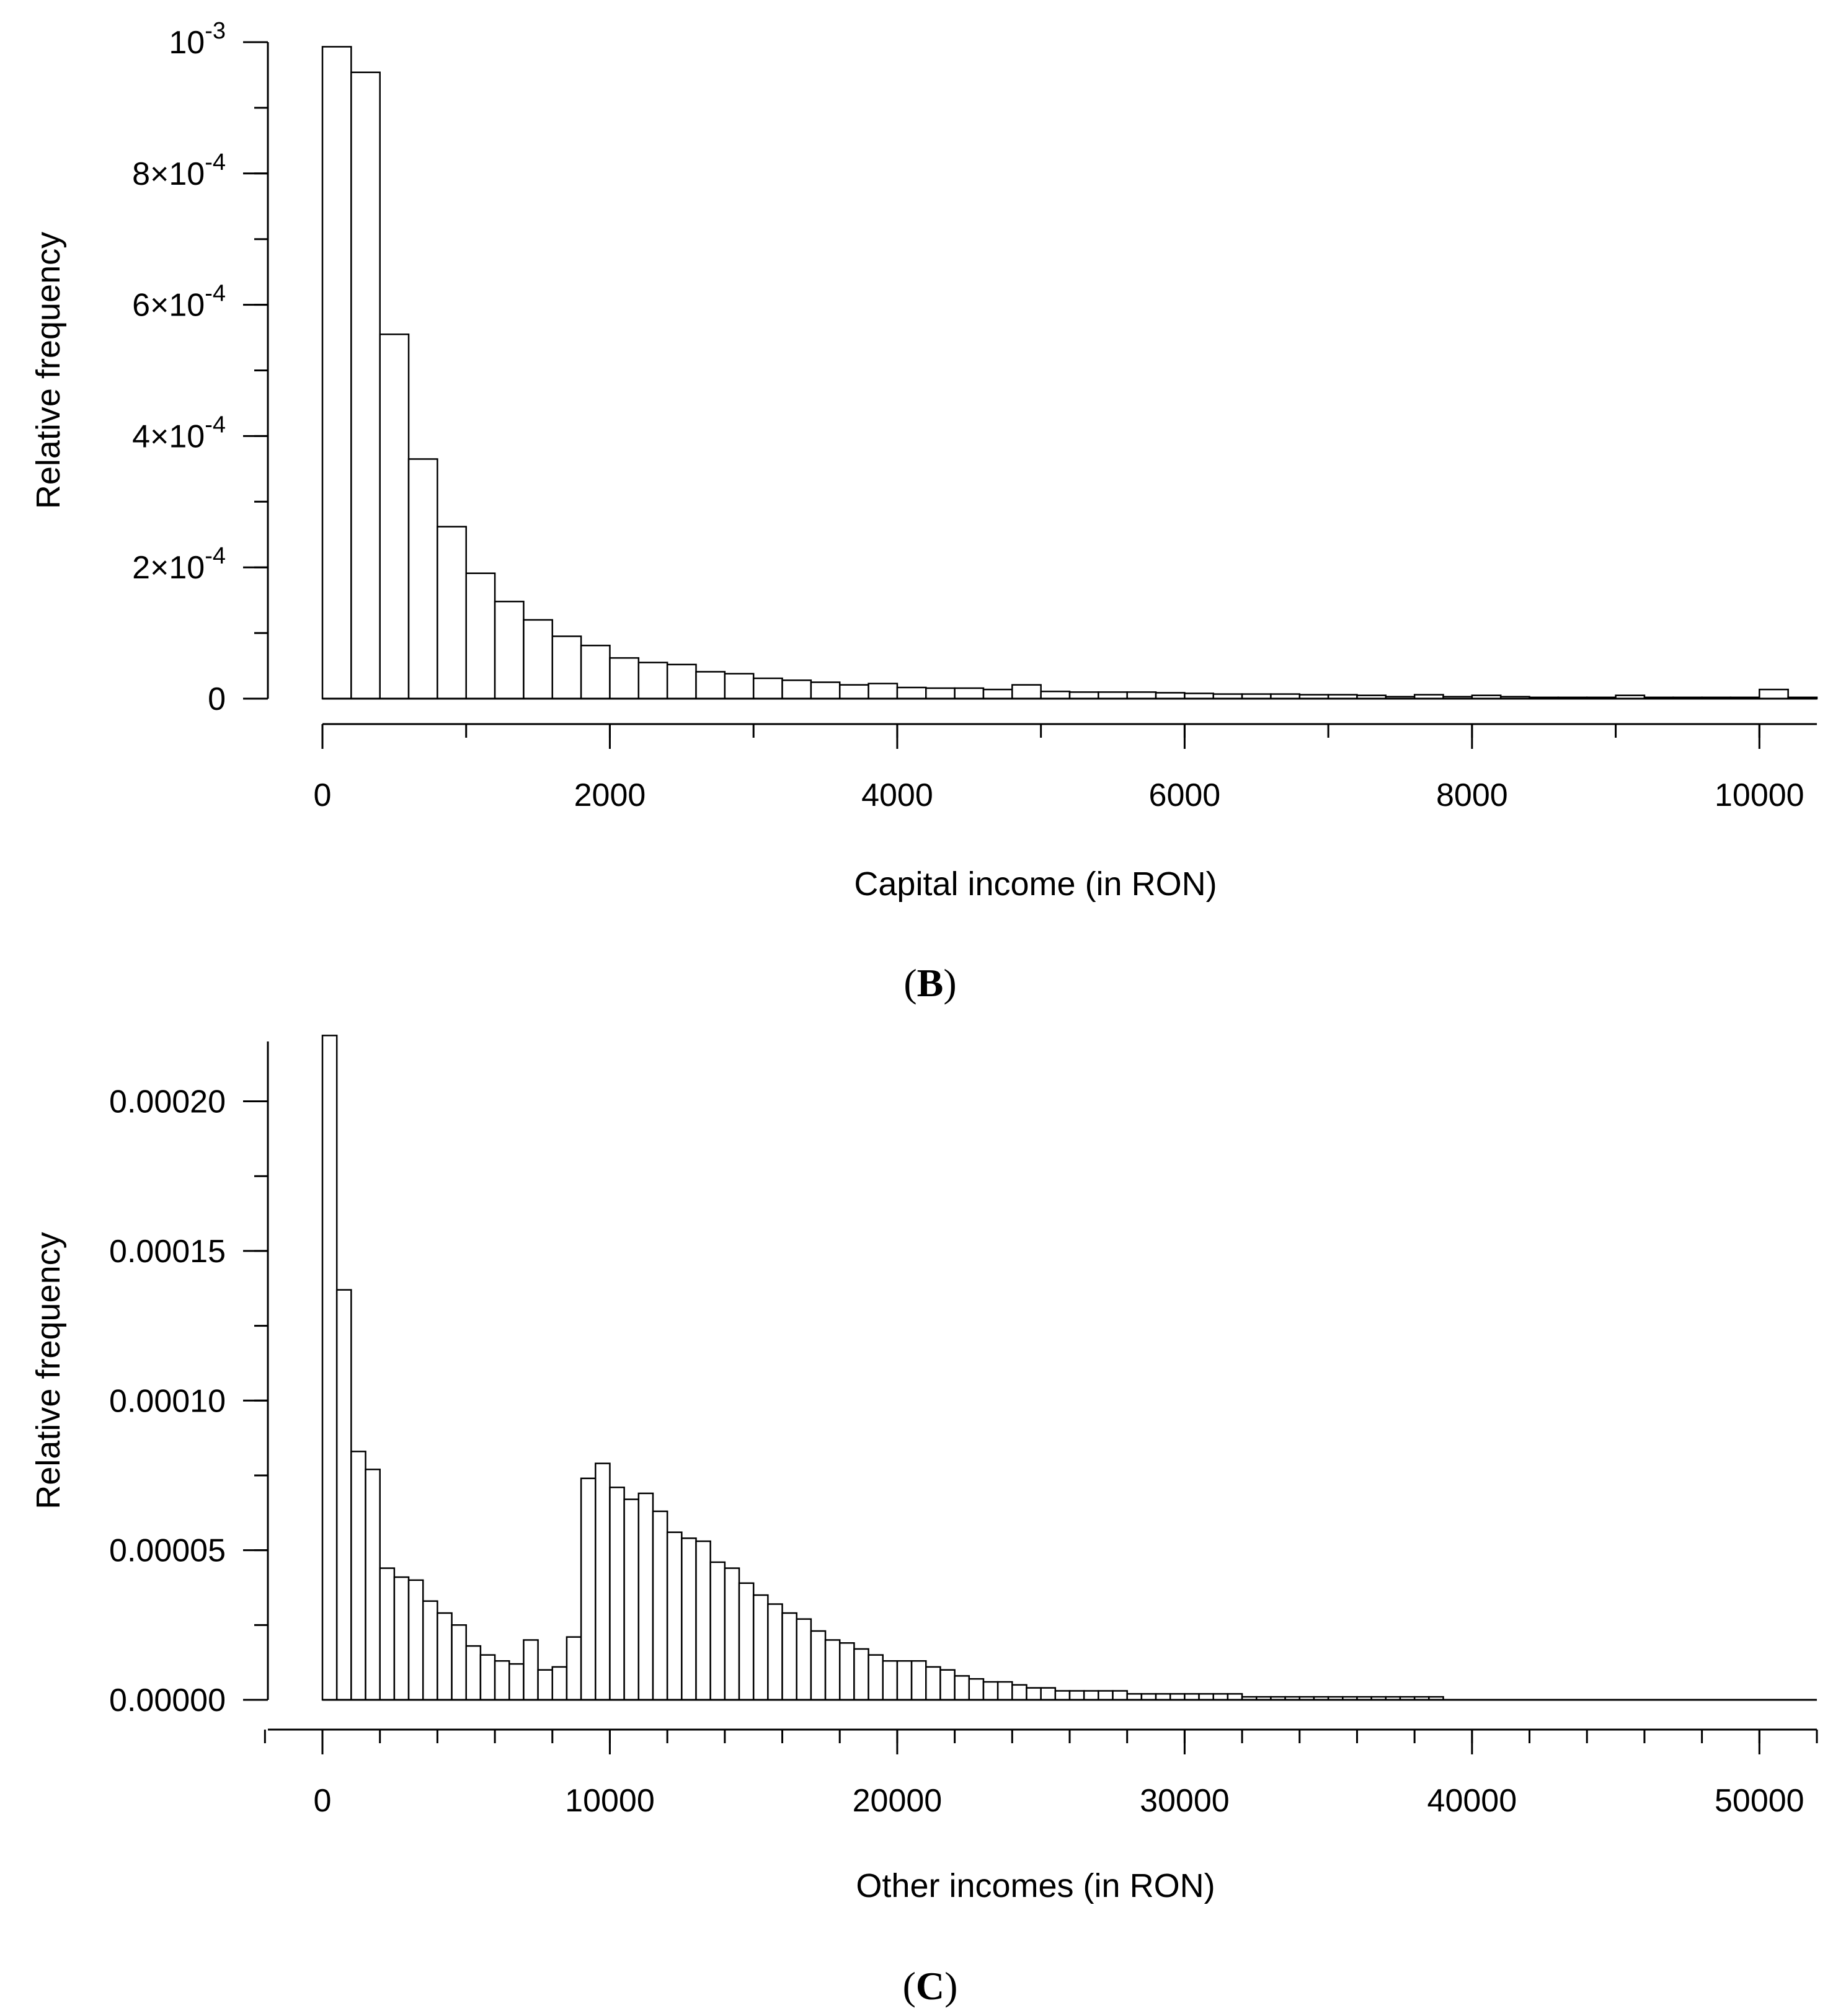 This screenshot has width=1833, height=2016. I want to click on panel-c-y-tick-label: 0.00015, so click(167, 1252).